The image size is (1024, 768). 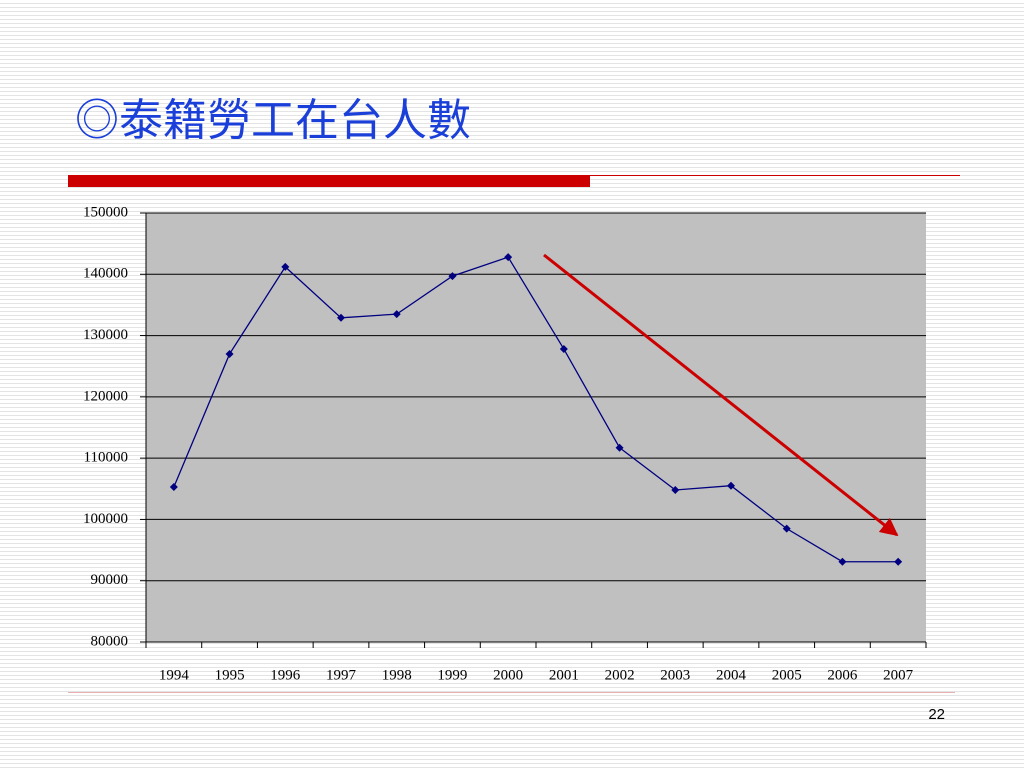 I want to click on x-tick-label: 2007, so click(x=898, y=675).